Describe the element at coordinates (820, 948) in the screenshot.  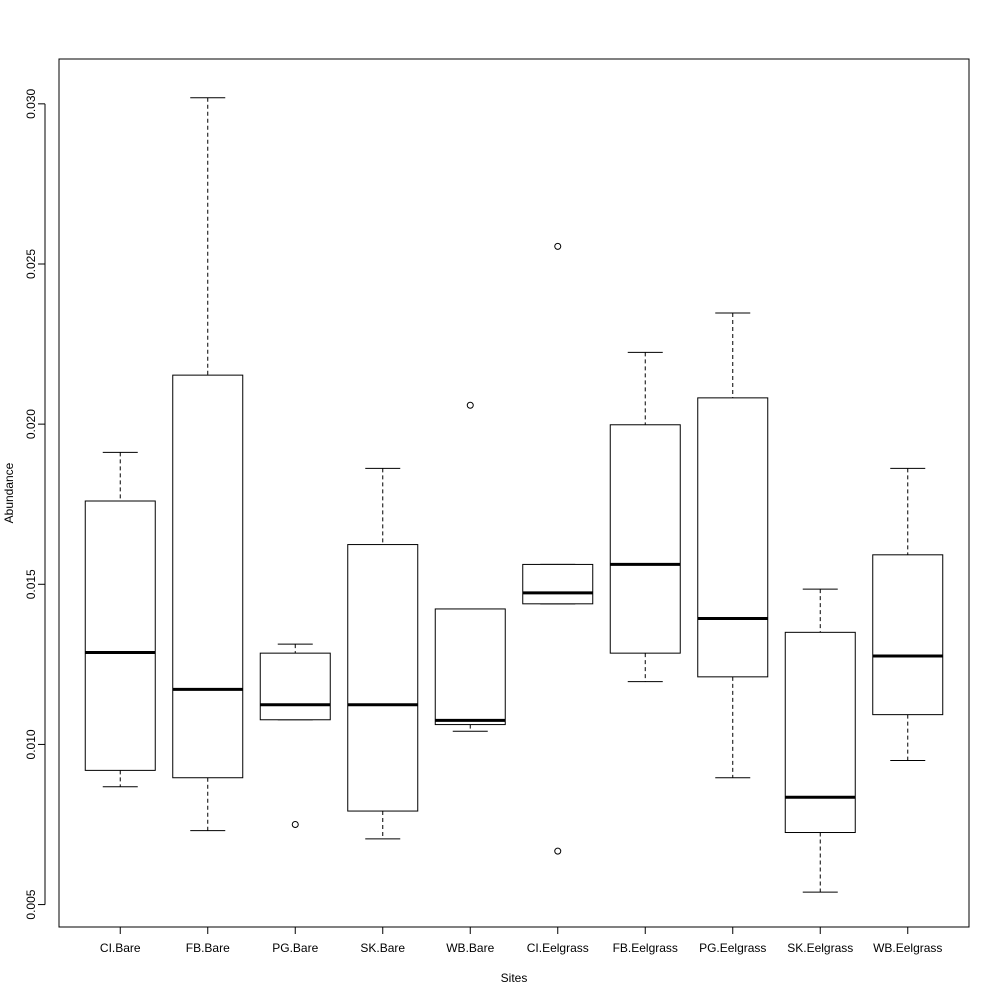
I see `x-tick-label: SK.Eelgrass` at that location.